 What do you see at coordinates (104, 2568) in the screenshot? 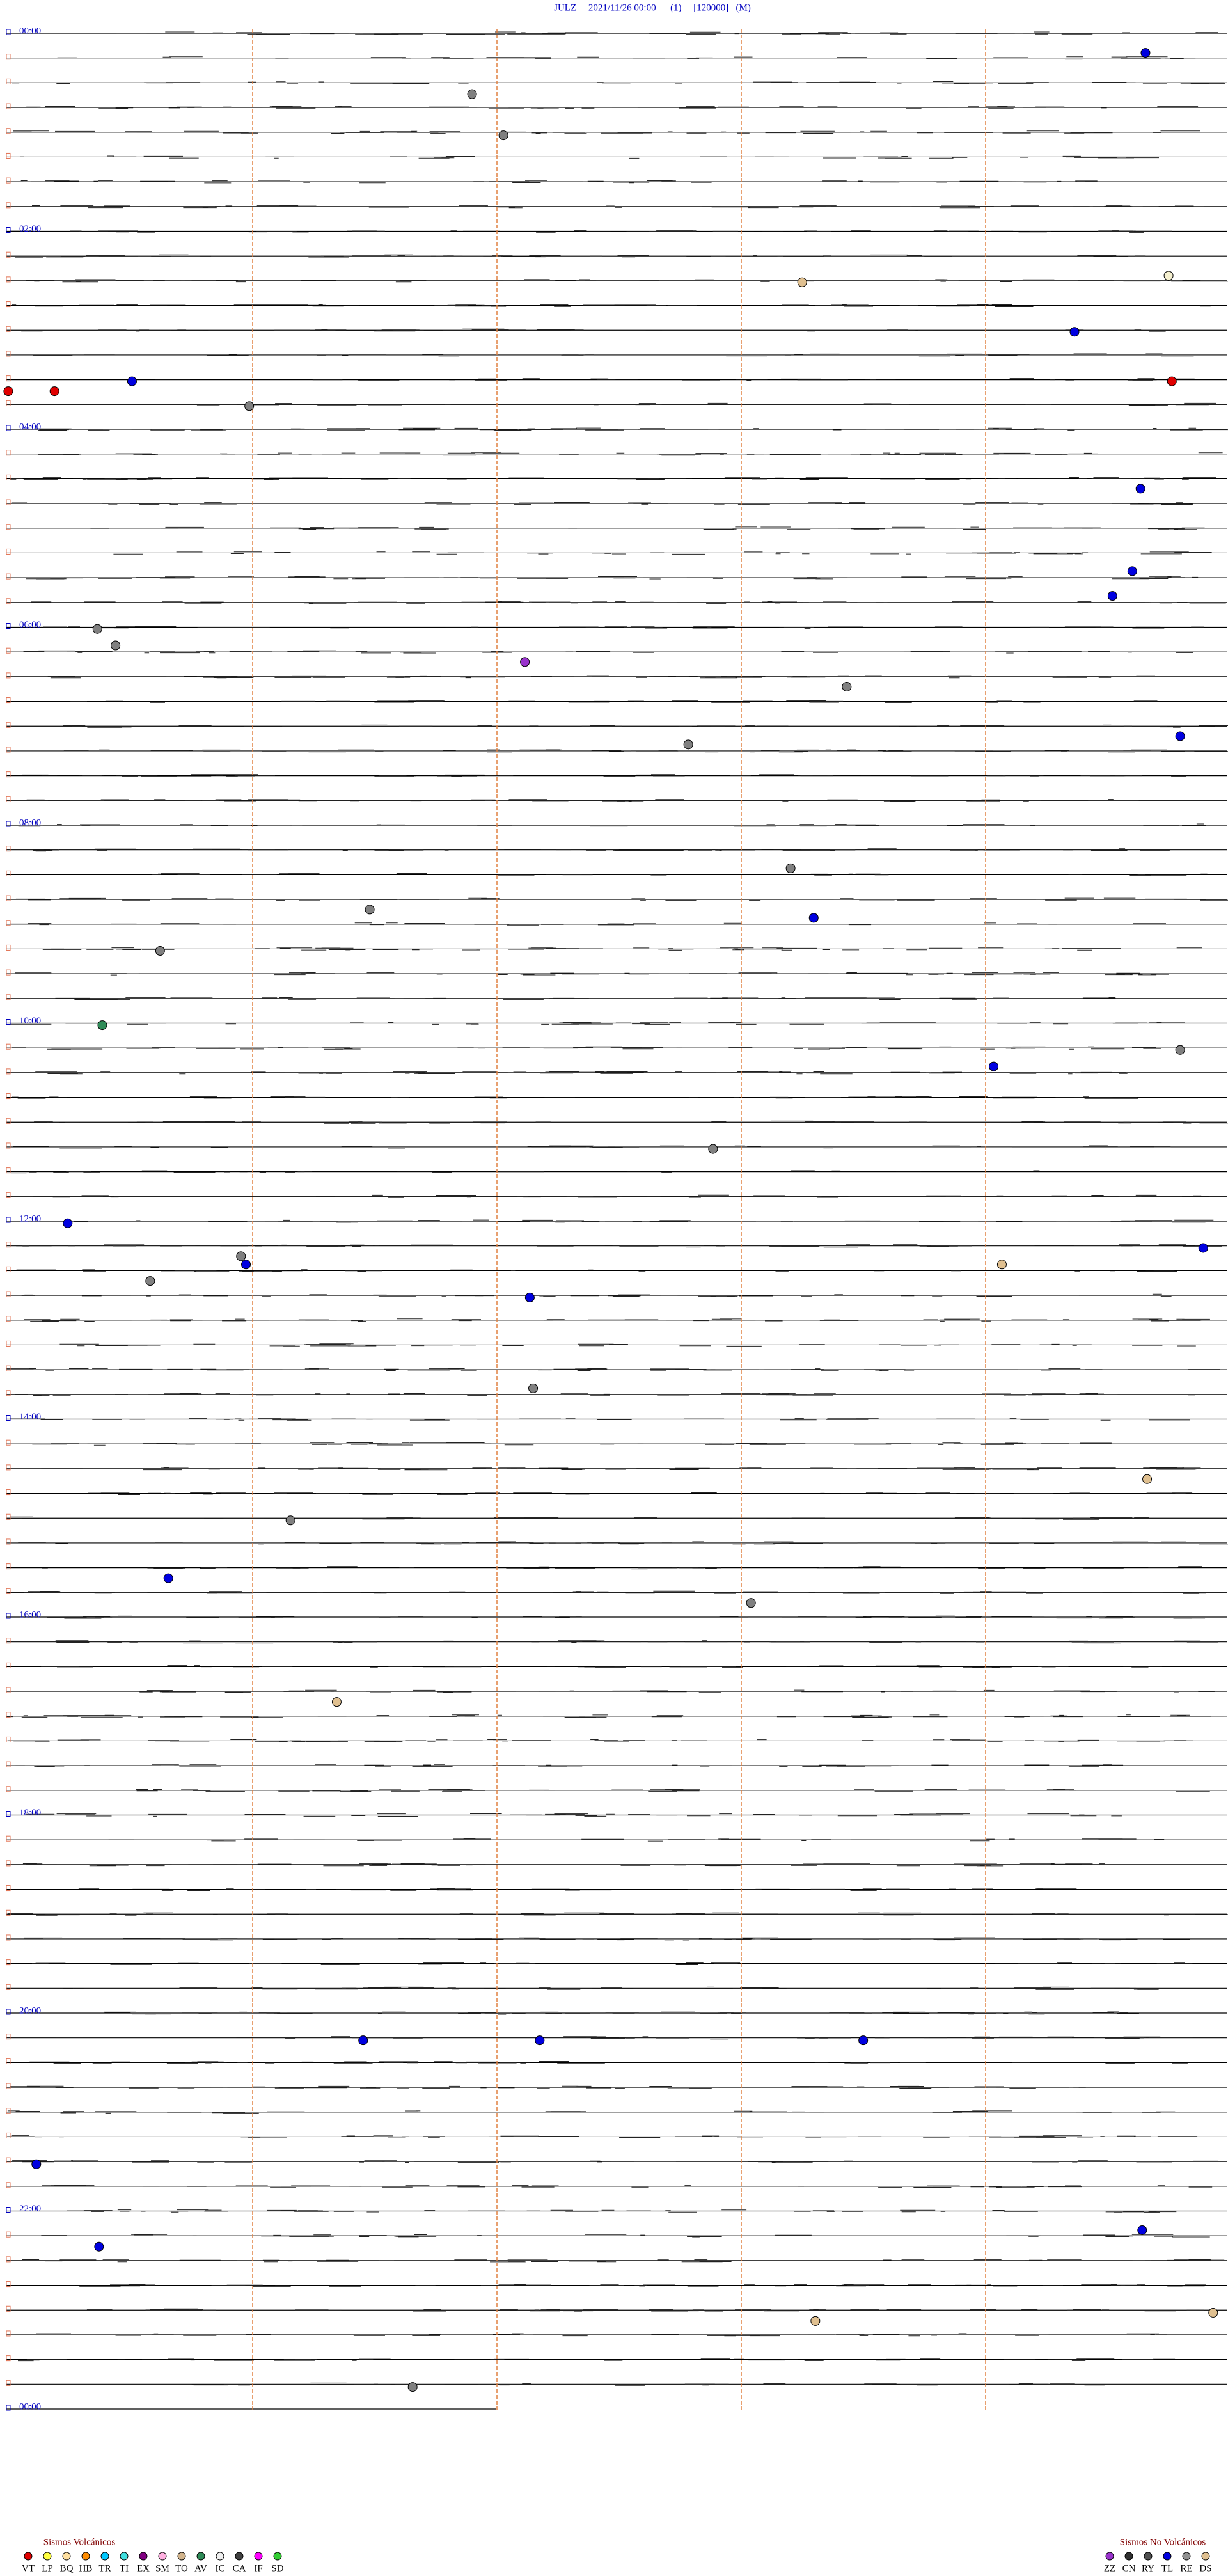
I see `legend-code: TR` at bounding box center [104, 2568].